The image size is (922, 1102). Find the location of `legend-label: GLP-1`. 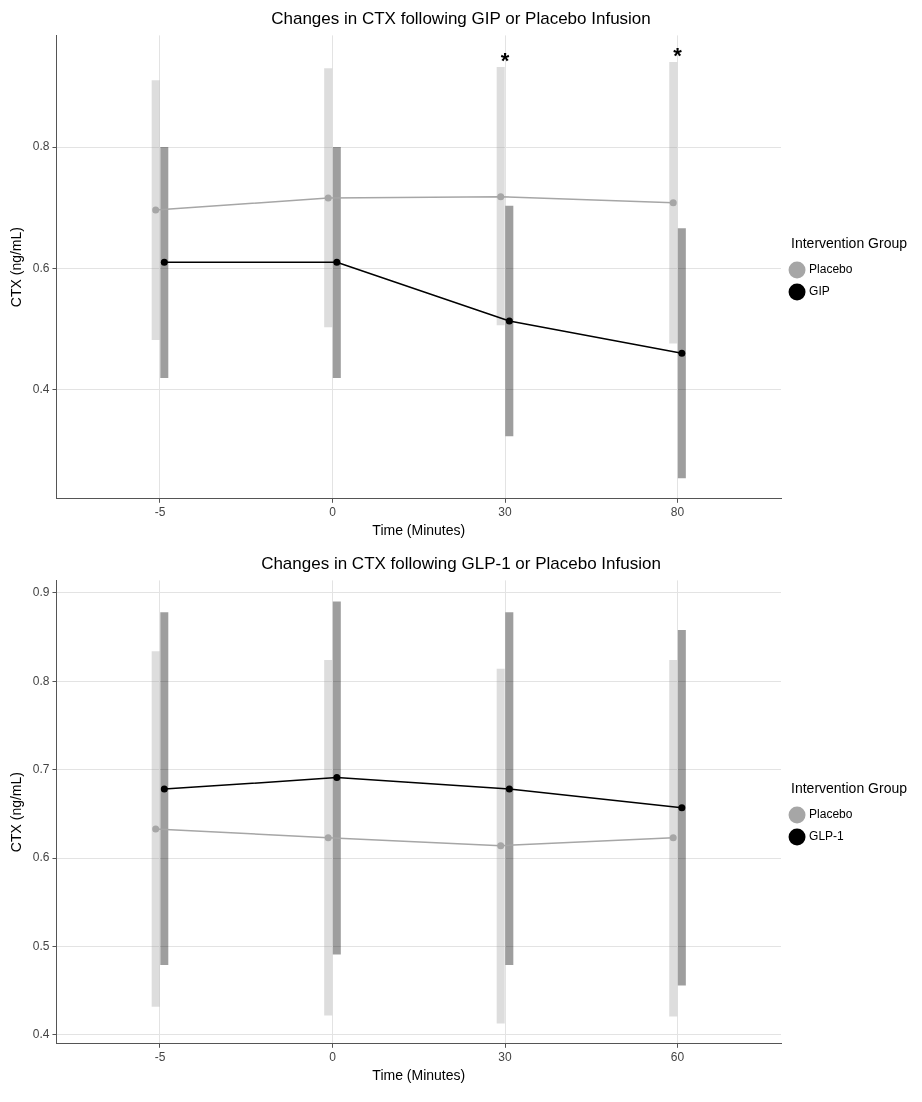

legend-label: GLP-1 is located at coordinates (827, 836).